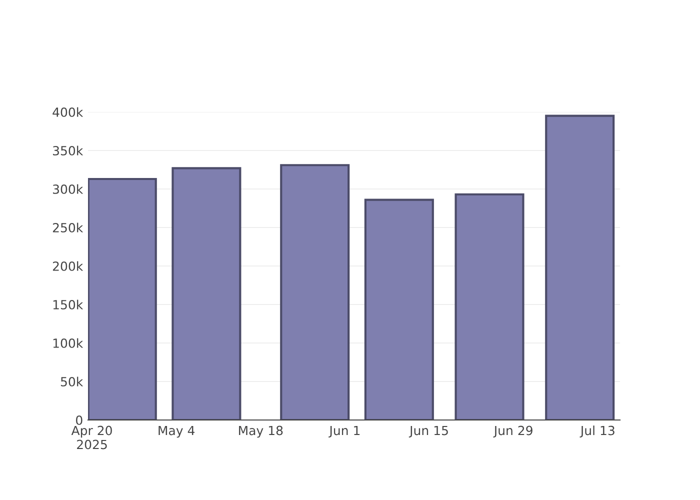  What do you see at coordinates (68, 112) in the screenshot?
I see `y-tick-label: 400k` at bounding box center [68, 112].